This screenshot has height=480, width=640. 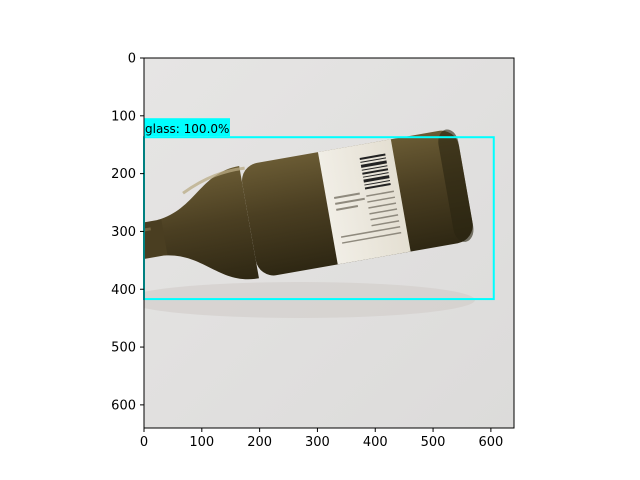 I want to click on detection-label: glass: 100.0%, so click(x=187, y=129).